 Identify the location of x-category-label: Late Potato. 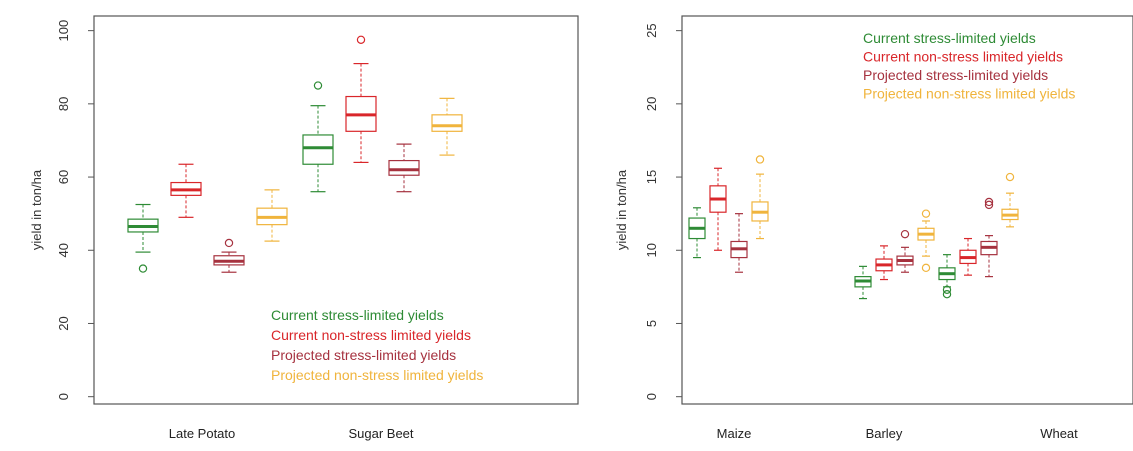
(202, 433).